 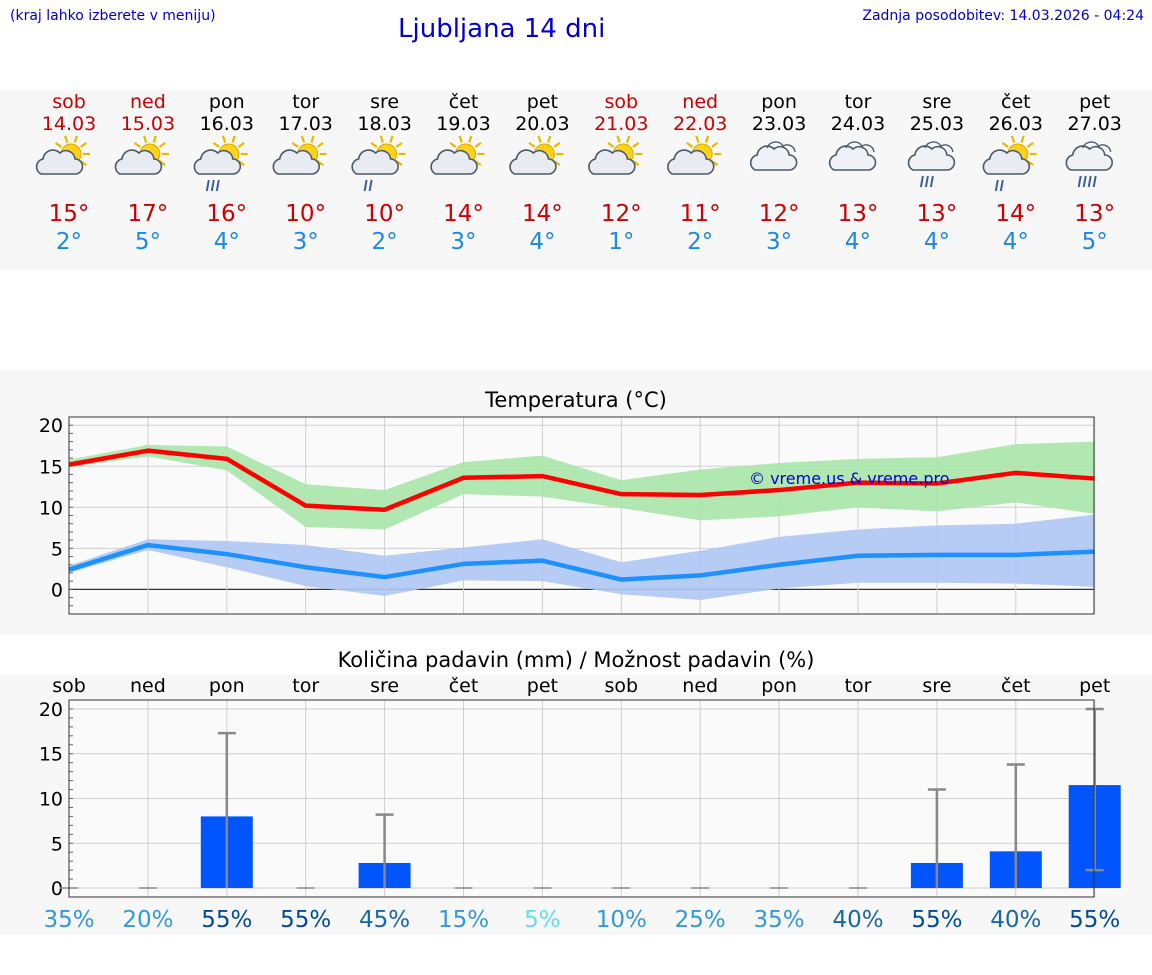 I want to click on temperature-chart-title: Temperatura (°C), so click(x=576, y=400).